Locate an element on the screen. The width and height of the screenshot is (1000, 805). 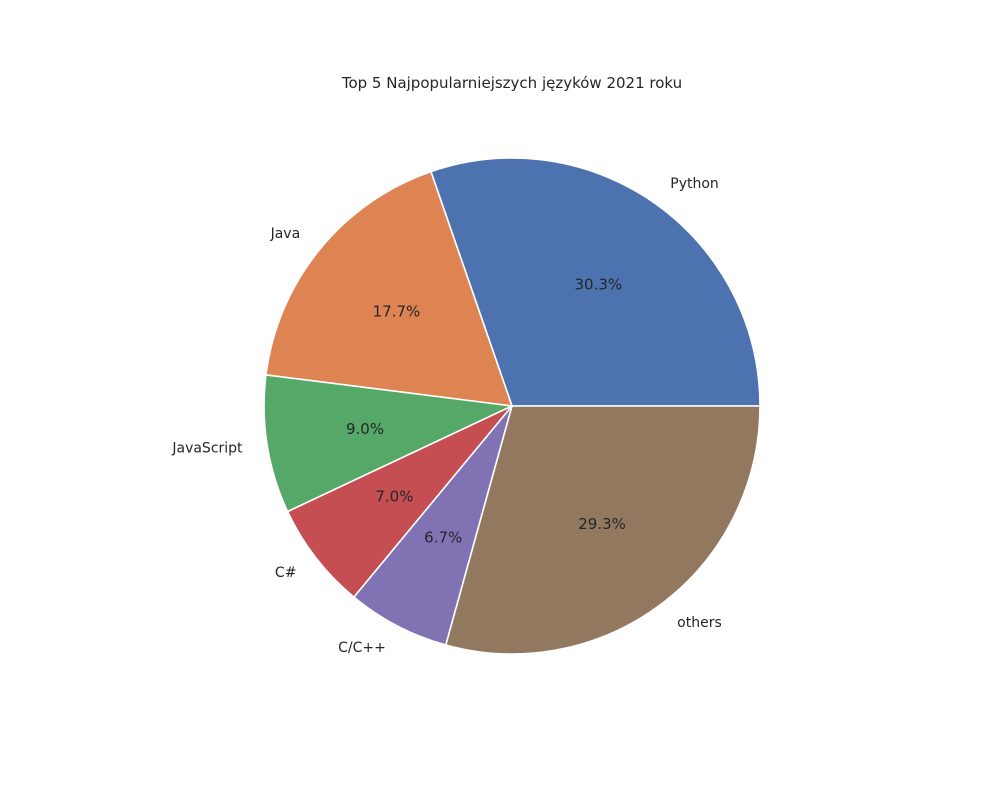
slice-label-python: Python is located at coordinates (694, 184).